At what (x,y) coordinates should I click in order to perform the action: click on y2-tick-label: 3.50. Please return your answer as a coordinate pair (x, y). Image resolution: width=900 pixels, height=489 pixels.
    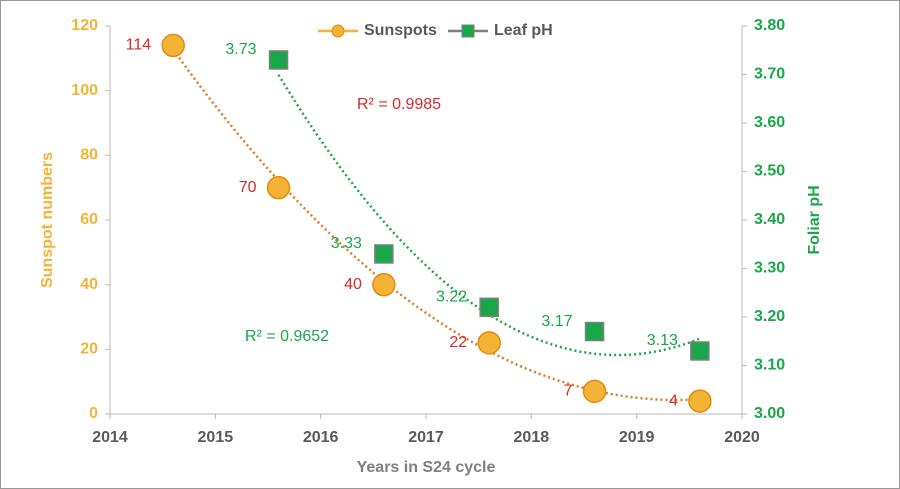
    Looking at the image, I should click on (769, 171).